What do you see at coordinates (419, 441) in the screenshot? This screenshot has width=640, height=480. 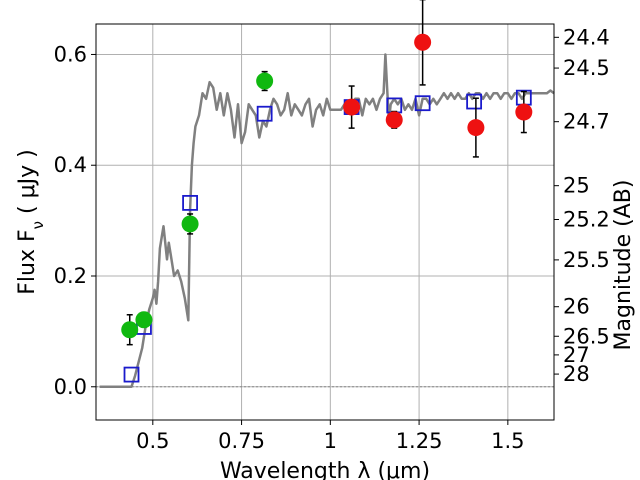 I see `x-tick-label: 1.25` at bounding box center [419, 441].